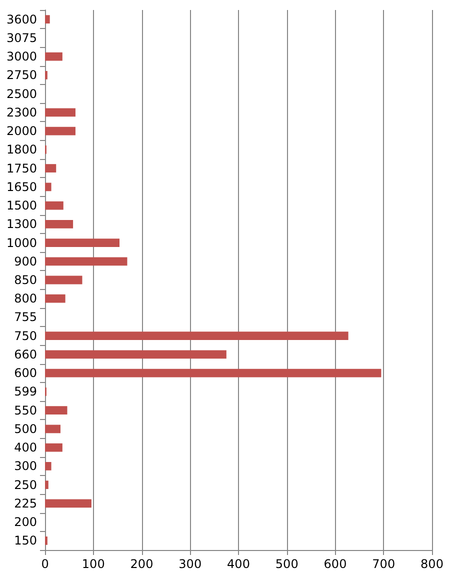  Describe the element at coordinates (25, 280) in the screenshot. I see `y-tick-label: 850` at that location.